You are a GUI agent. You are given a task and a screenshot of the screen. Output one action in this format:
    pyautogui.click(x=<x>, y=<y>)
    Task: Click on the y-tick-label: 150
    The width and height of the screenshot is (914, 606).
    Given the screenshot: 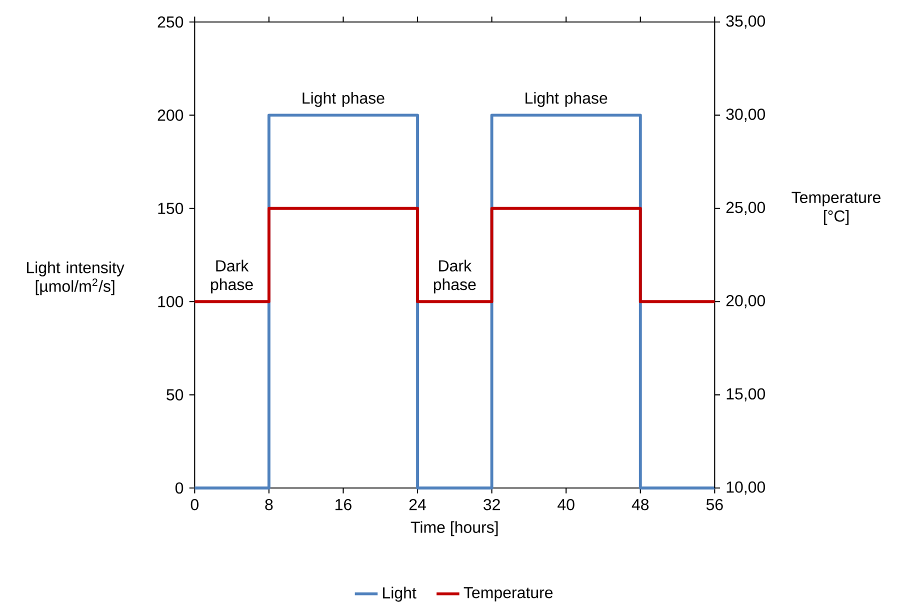 What is the action you would take?
    pyautogui.click(x=171, y=208)
    